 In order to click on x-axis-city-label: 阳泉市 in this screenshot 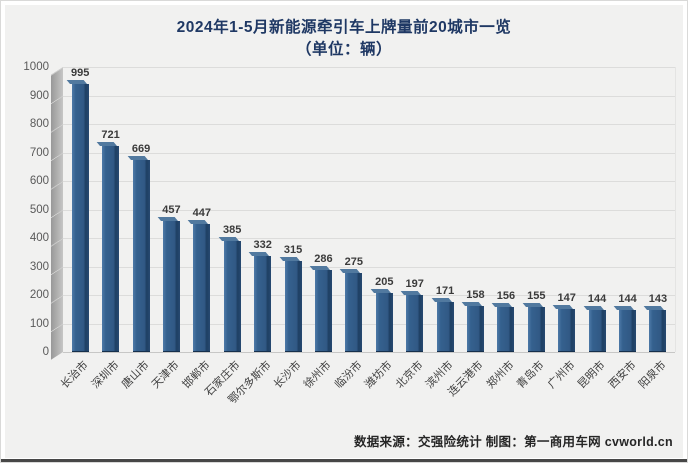, I will do `click(652, 375)`.